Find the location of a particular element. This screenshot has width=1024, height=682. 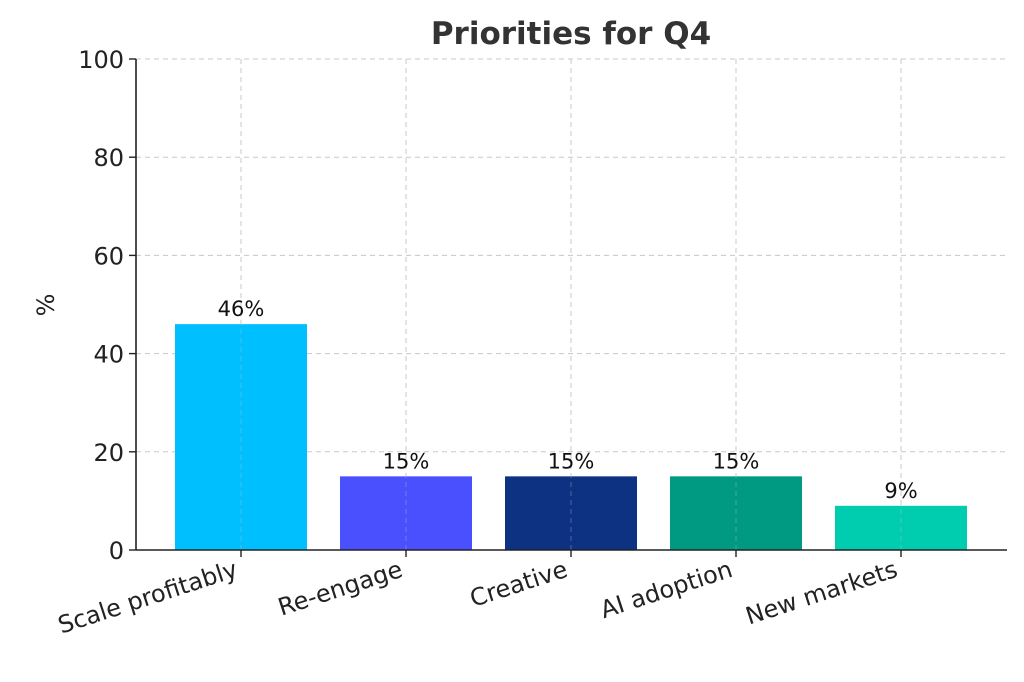

y-tick-label: 0 is located at coordinates (116, 551).